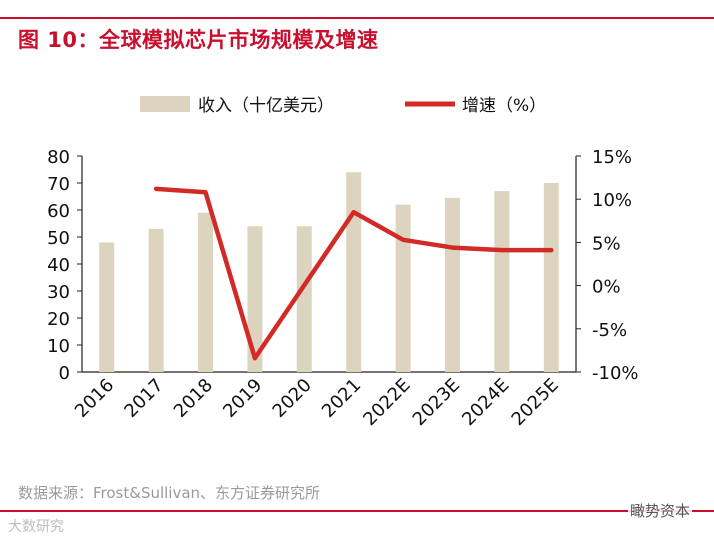  I want to click on x-tick-label: 2019, so click(242, 398).